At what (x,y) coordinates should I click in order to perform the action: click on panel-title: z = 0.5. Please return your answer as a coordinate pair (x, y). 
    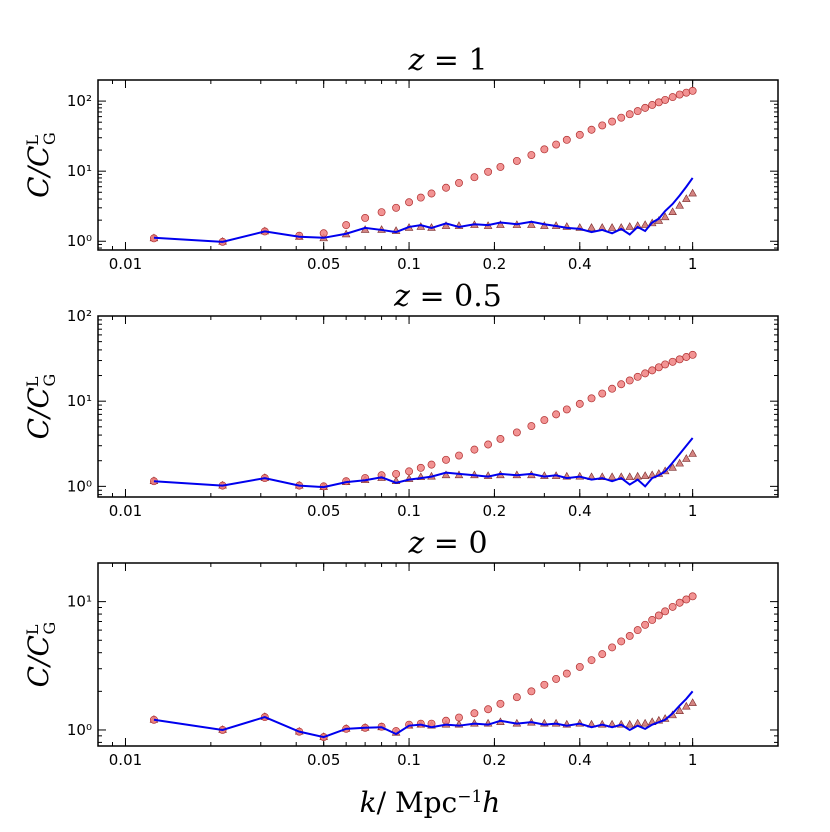
    Looking at the image, I should click on (447, 296).